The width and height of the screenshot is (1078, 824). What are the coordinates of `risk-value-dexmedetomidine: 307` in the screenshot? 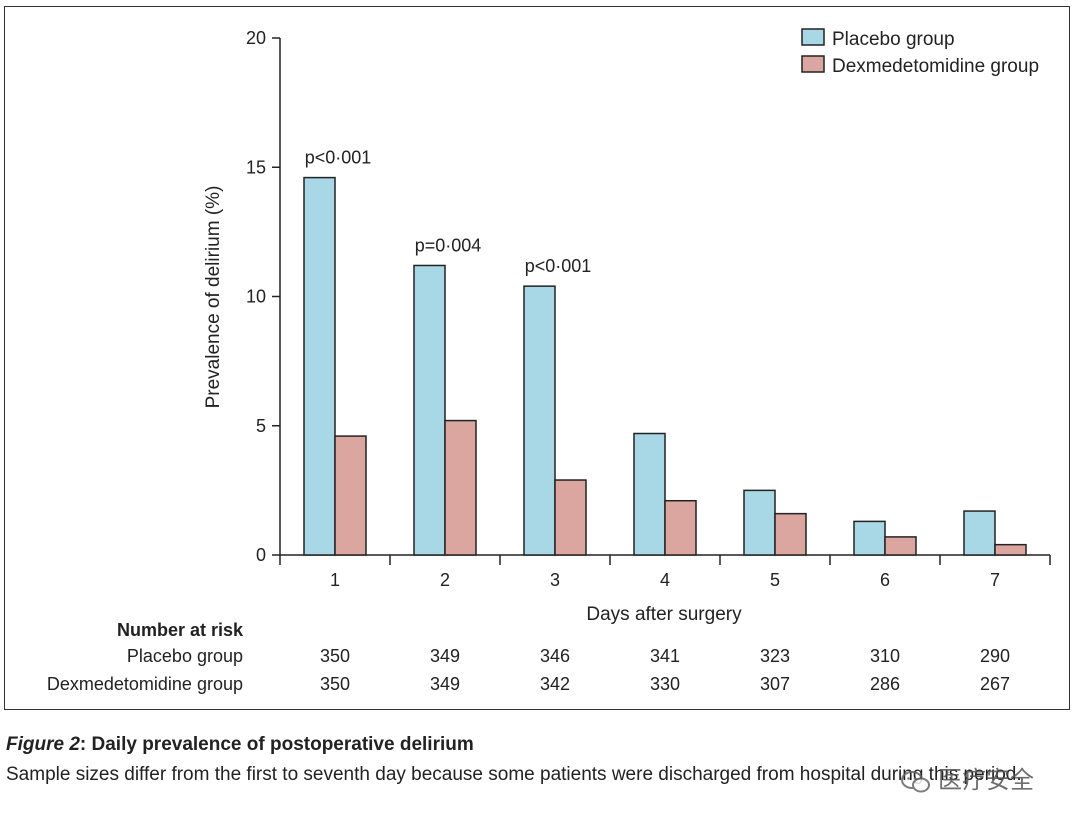 It's located at (775, 684).